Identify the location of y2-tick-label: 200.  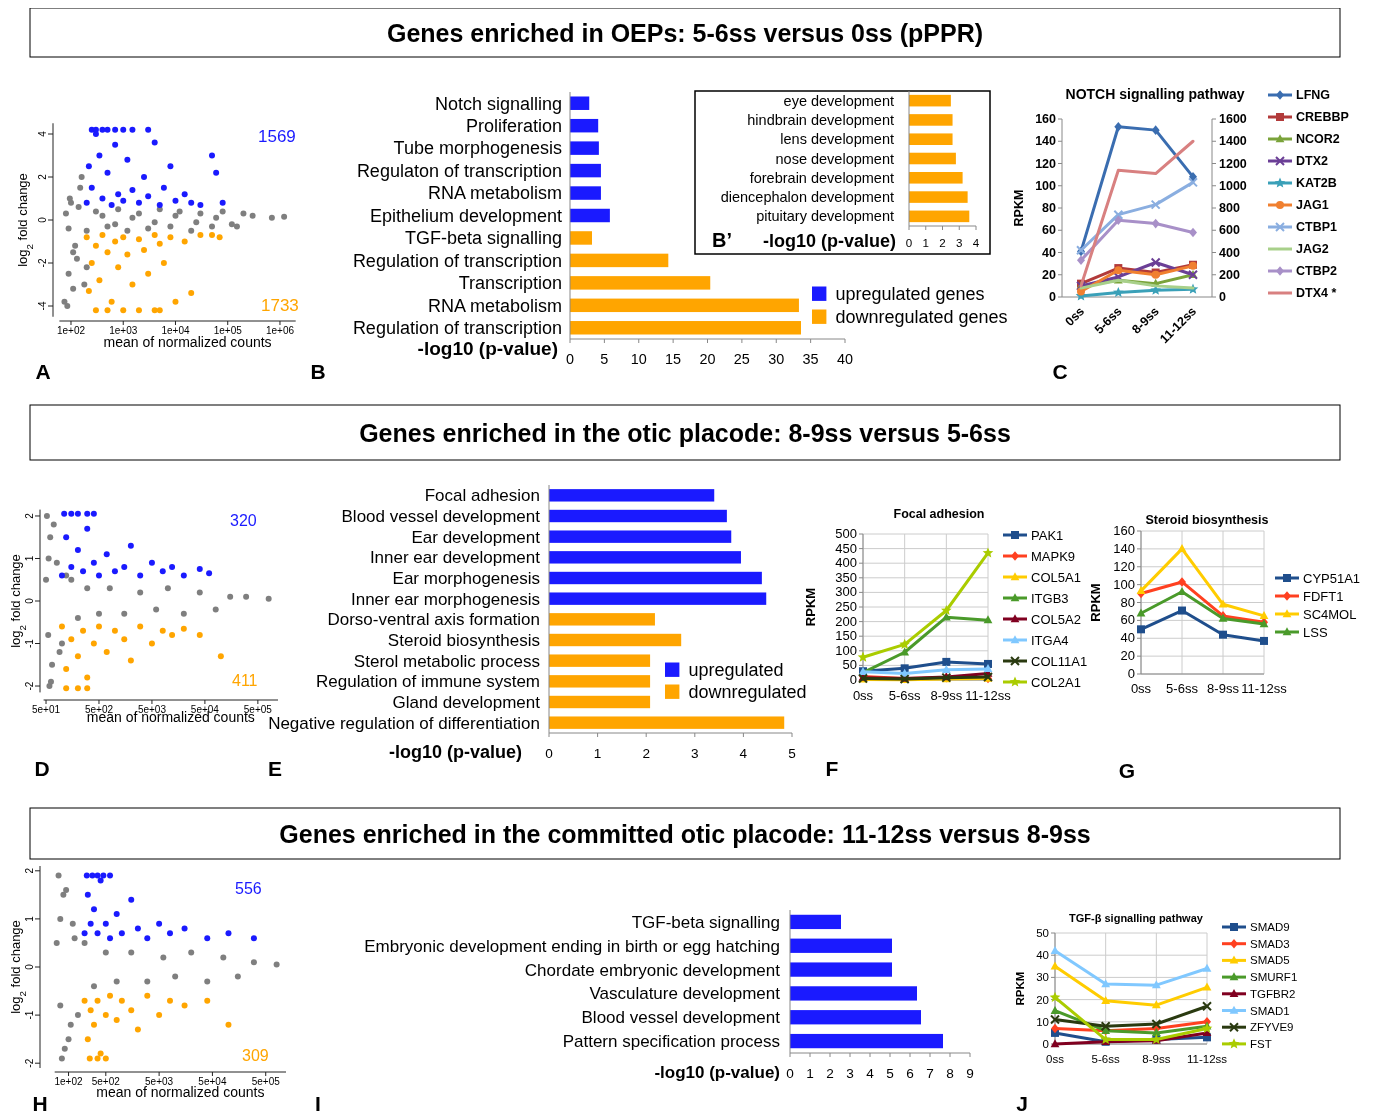
(1229, 274).